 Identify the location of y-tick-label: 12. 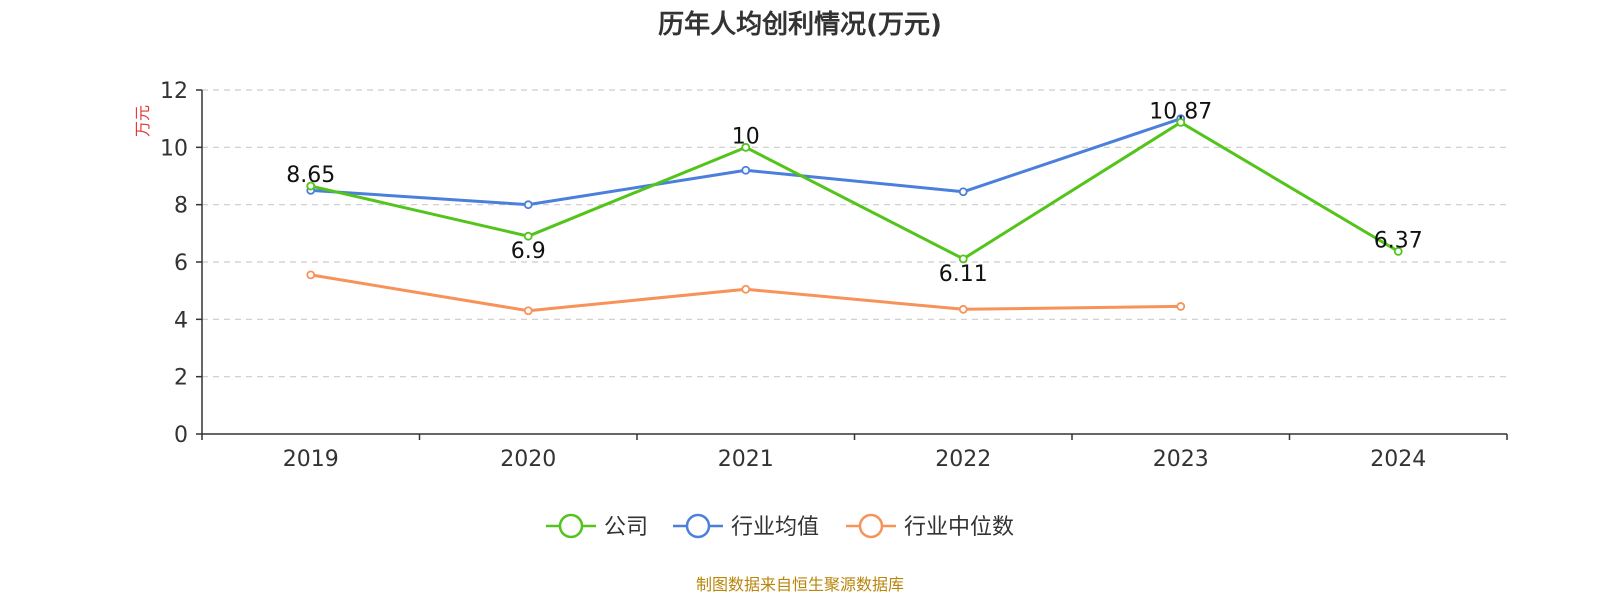
(174, 91).